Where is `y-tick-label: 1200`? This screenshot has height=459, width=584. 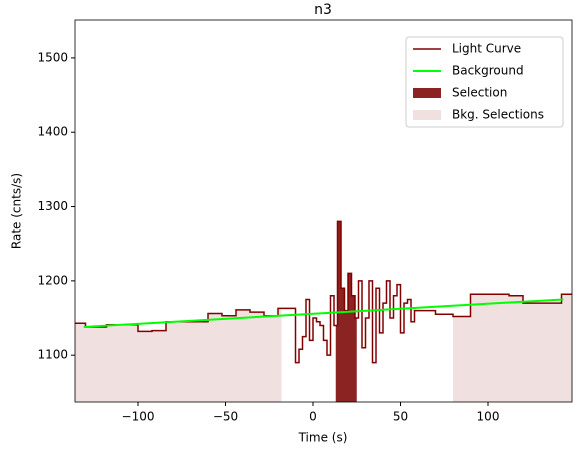 y-tick-label: 1200 is located at coordinates (52, 280).